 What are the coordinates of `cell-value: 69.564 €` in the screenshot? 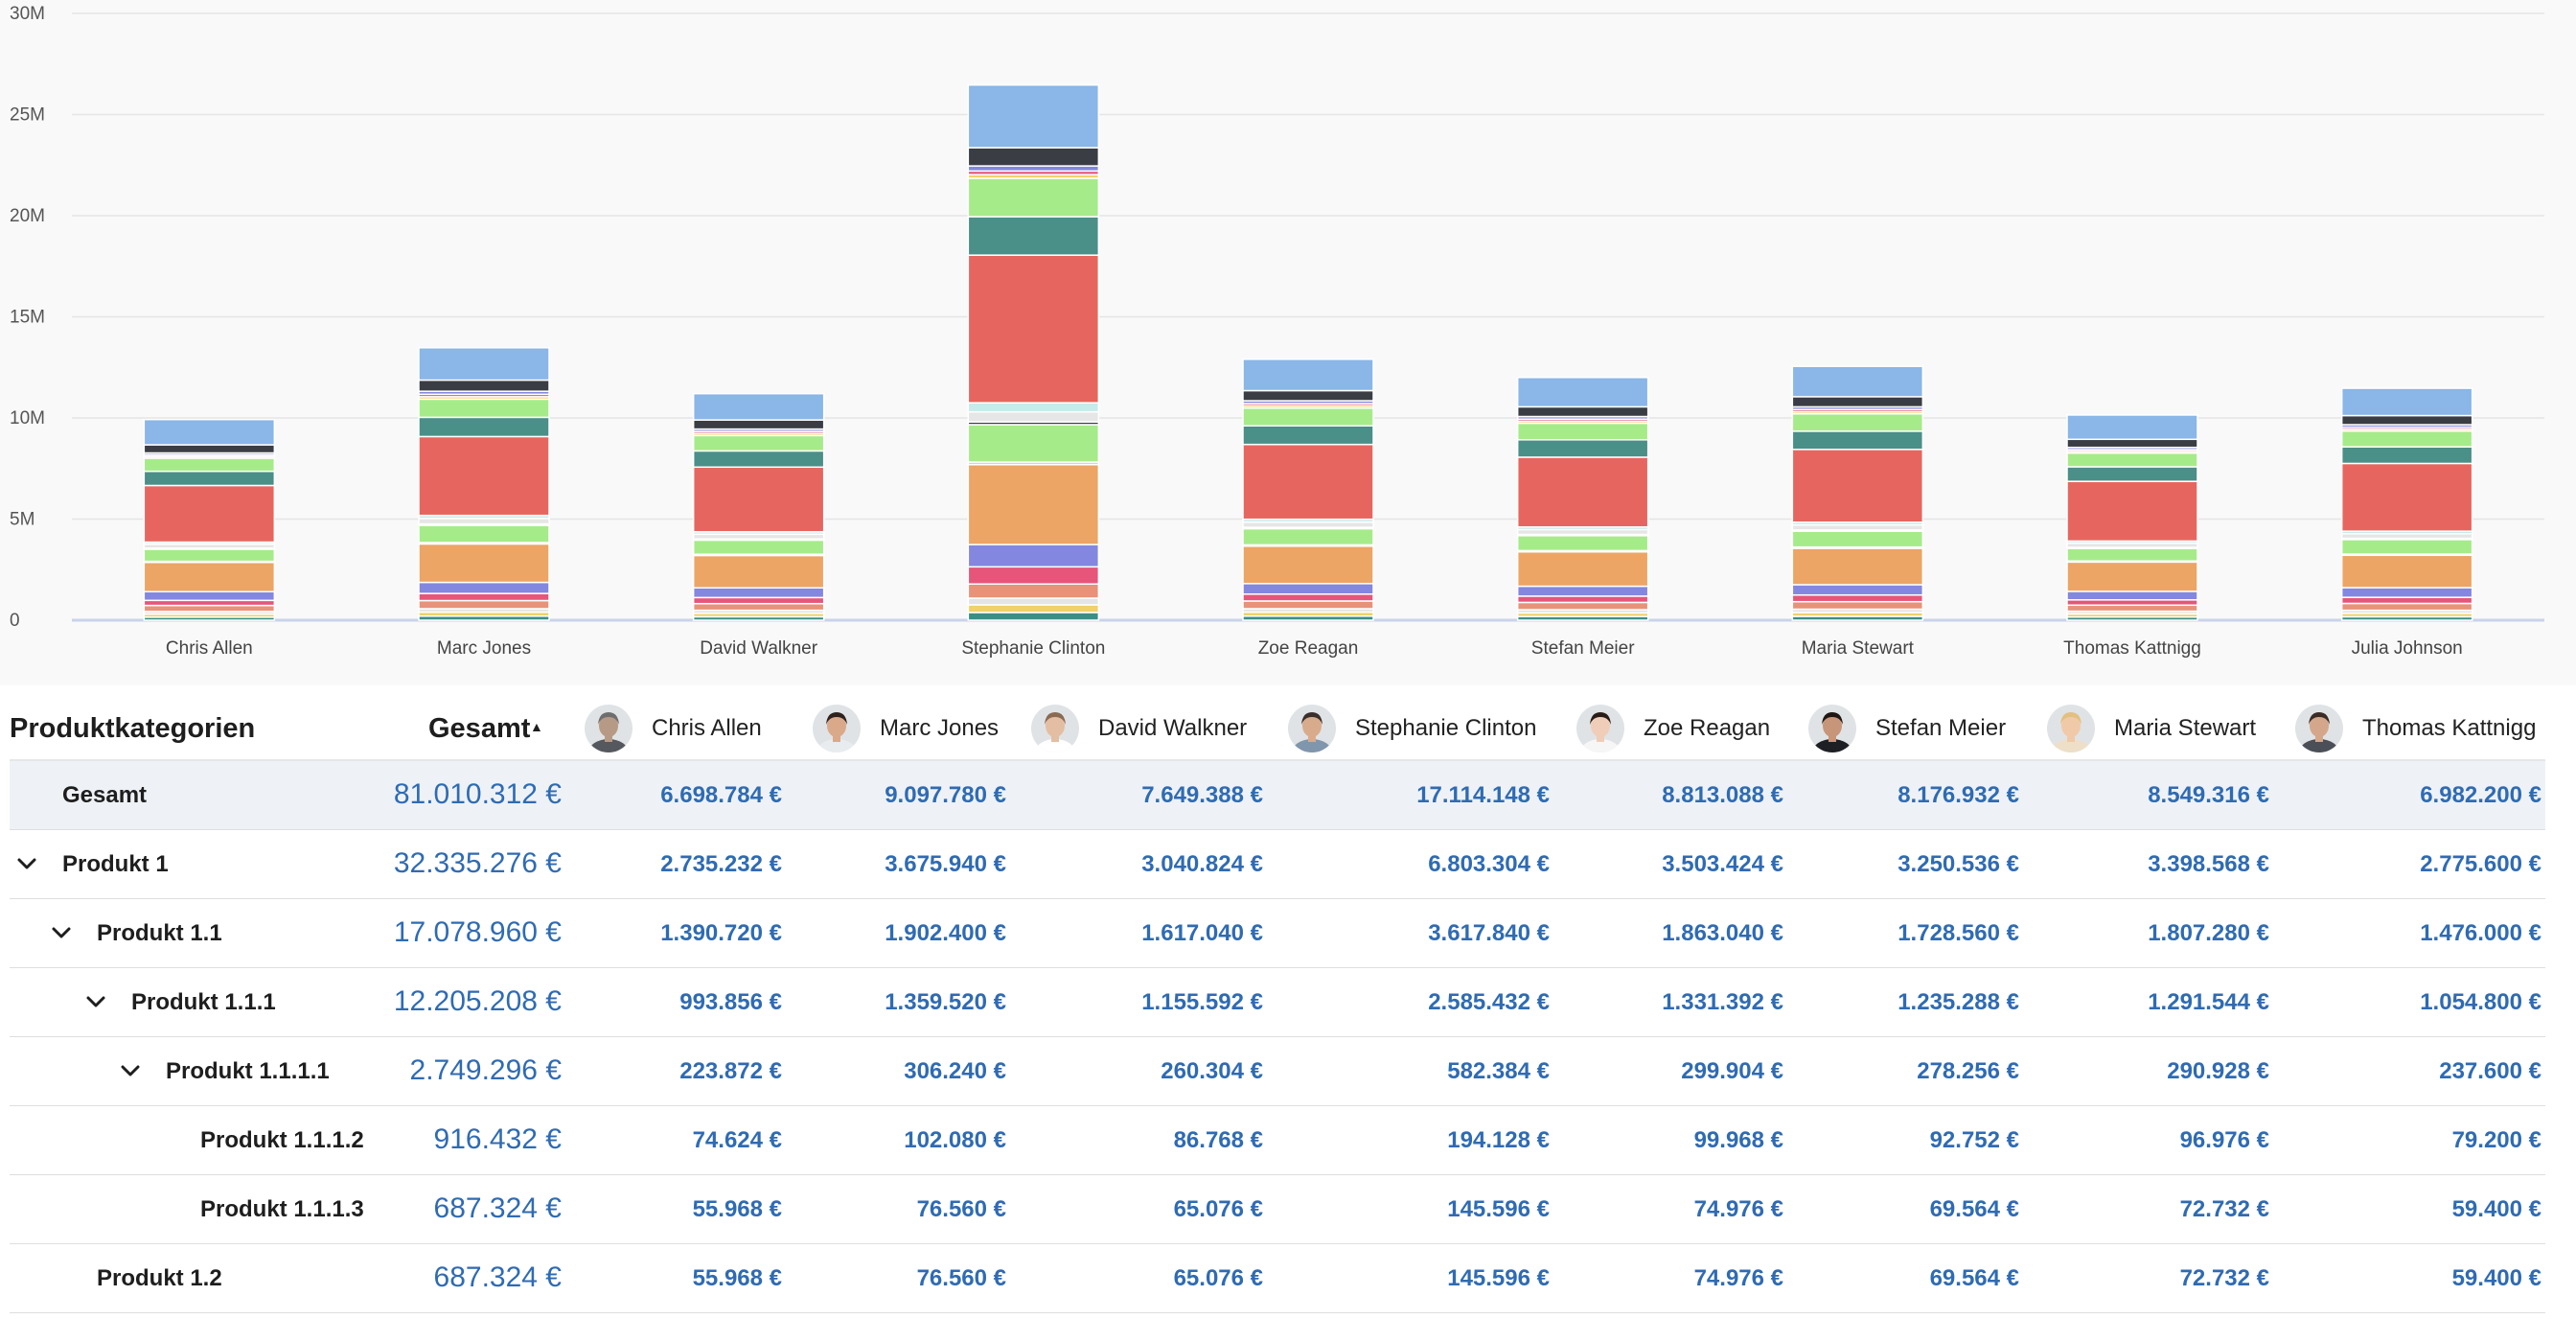 It's located at (1974, 1209).